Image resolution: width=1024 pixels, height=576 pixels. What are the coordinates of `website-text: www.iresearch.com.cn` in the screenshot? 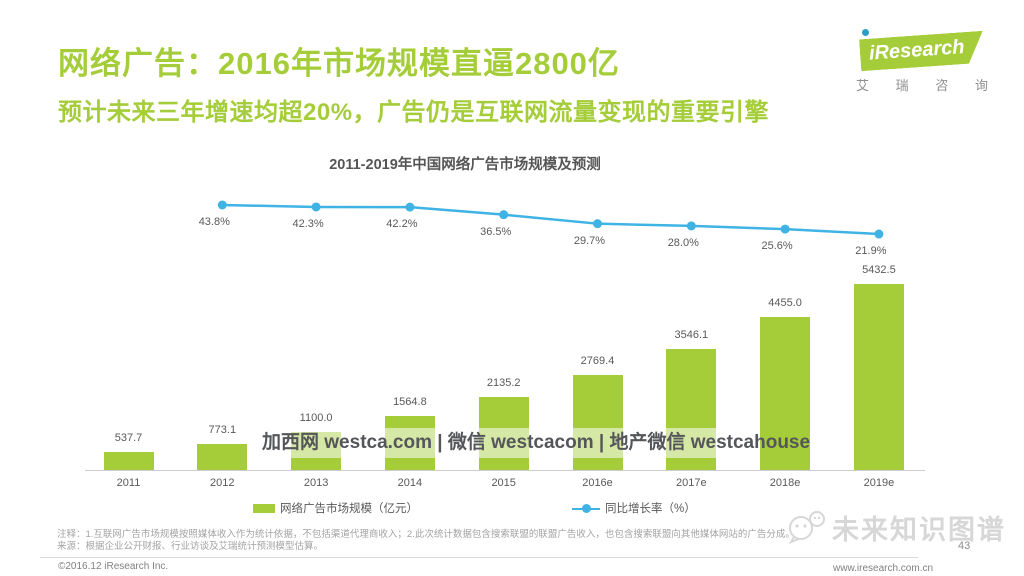 It's located at (883, 568).